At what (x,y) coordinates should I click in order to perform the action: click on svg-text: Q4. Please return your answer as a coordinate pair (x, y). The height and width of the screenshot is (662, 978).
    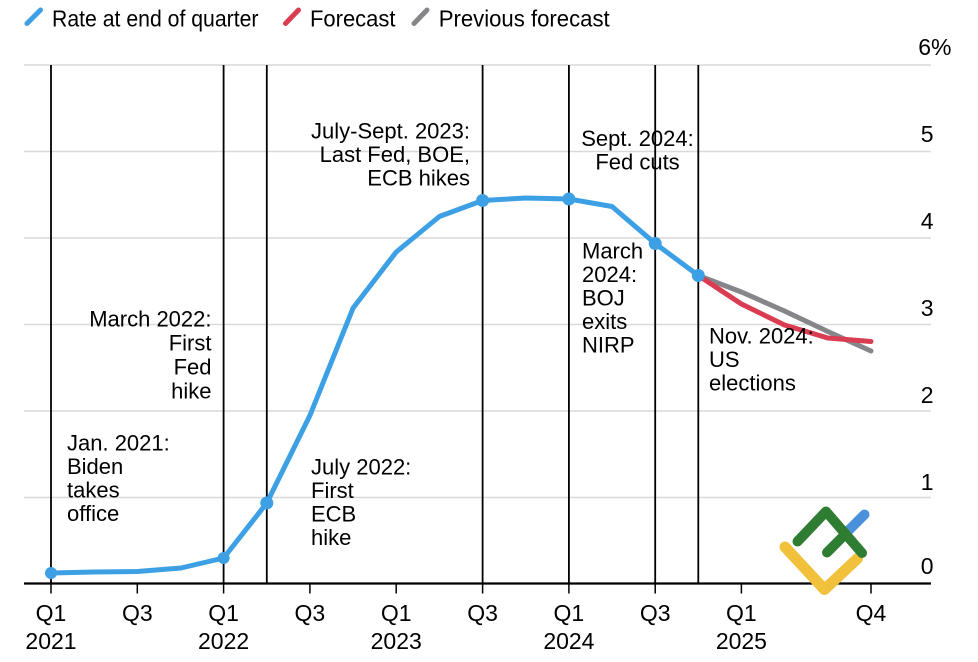
    Looking at the image, I should click on (871, 613).